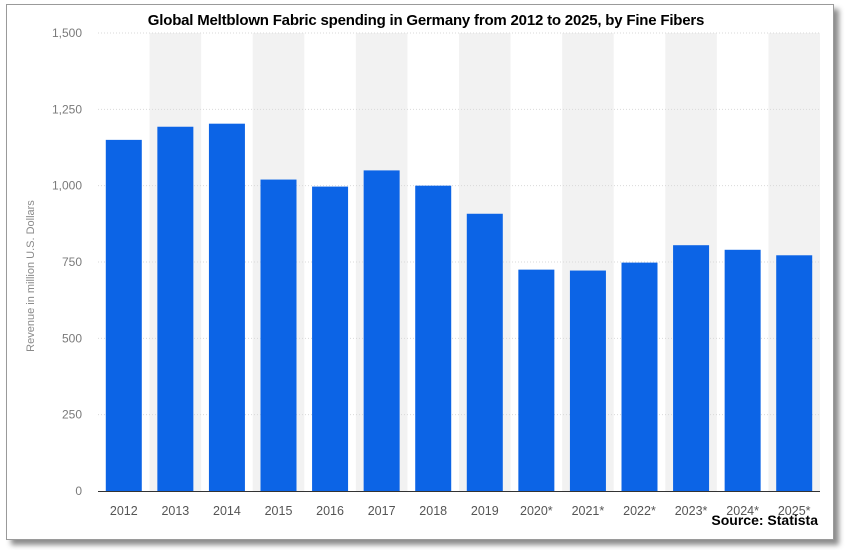  What do you see at coordinates (588, 511) in the screenshot?
I see `x-tick-label: 2021*` at bounding box center [588, 511].